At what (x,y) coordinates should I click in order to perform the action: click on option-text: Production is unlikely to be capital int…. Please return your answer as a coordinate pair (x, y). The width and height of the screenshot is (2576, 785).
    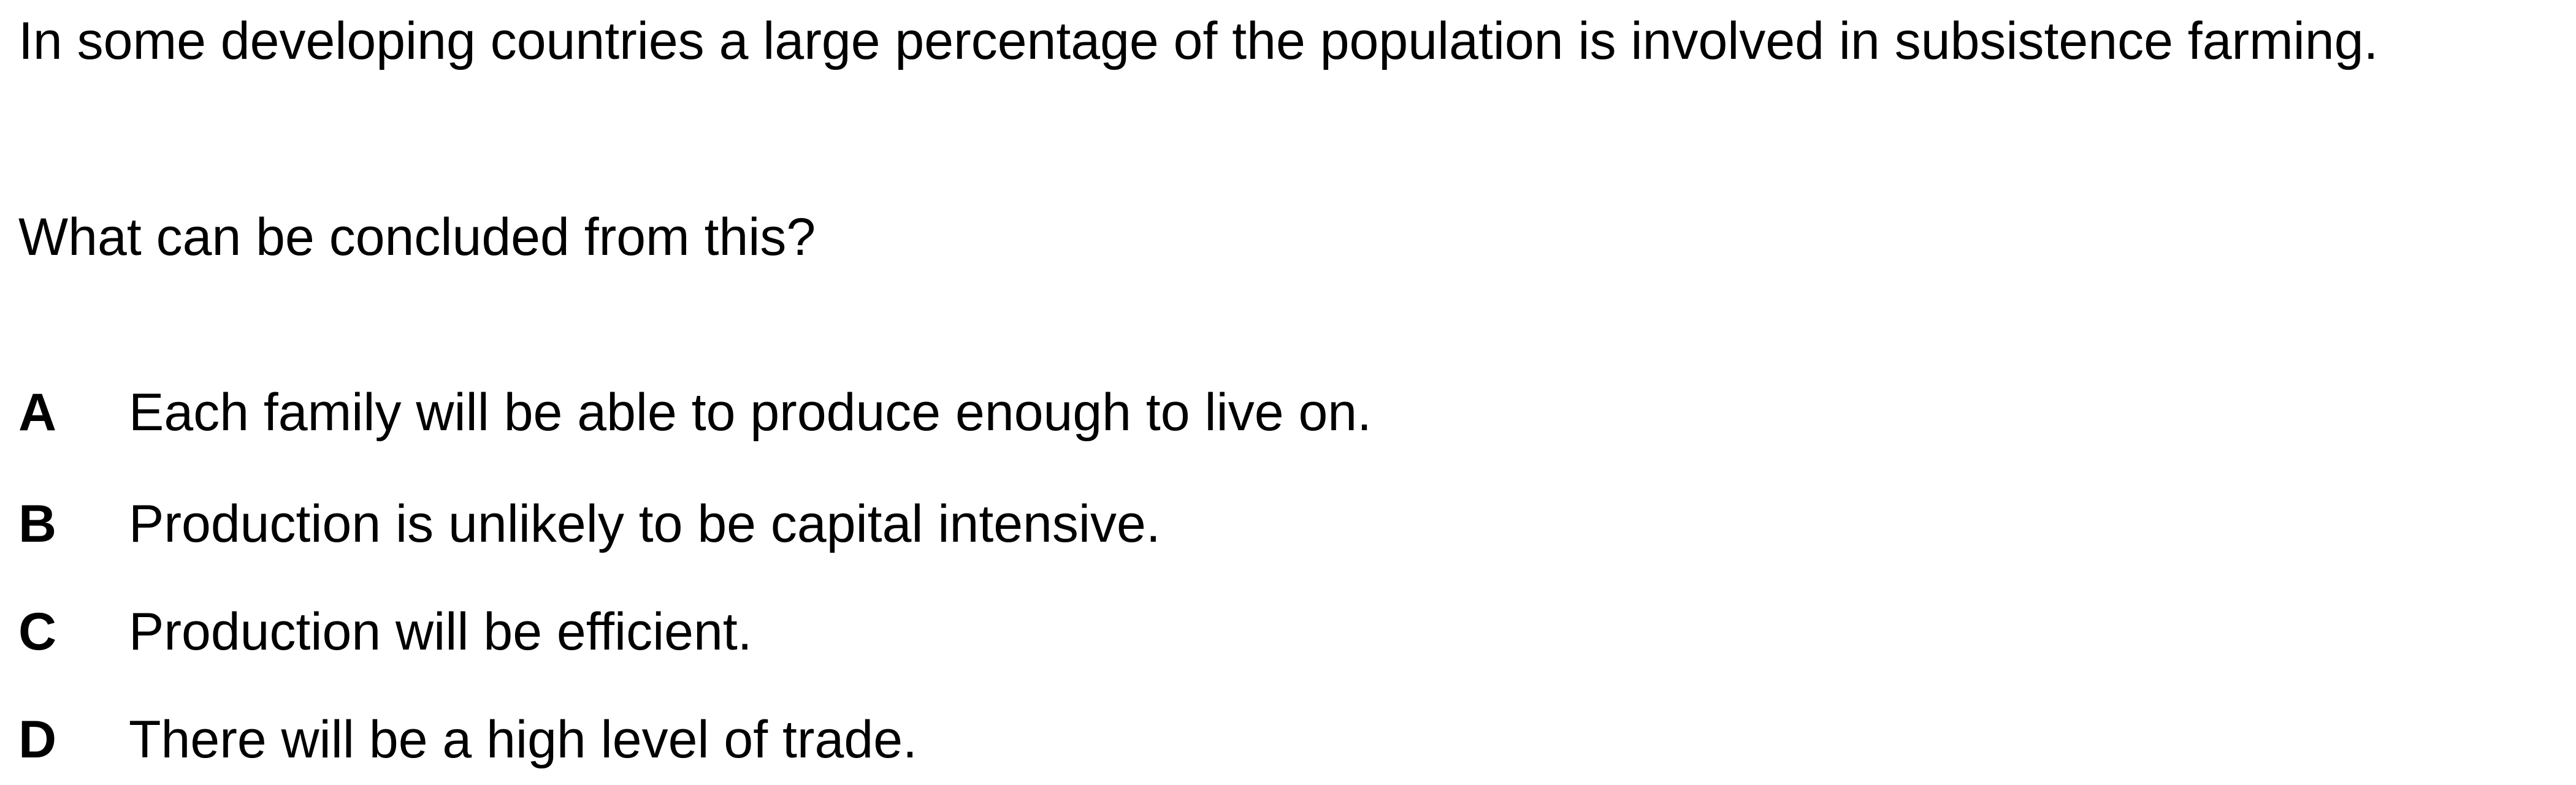
    Looking at the image, I should click on (645, 524).